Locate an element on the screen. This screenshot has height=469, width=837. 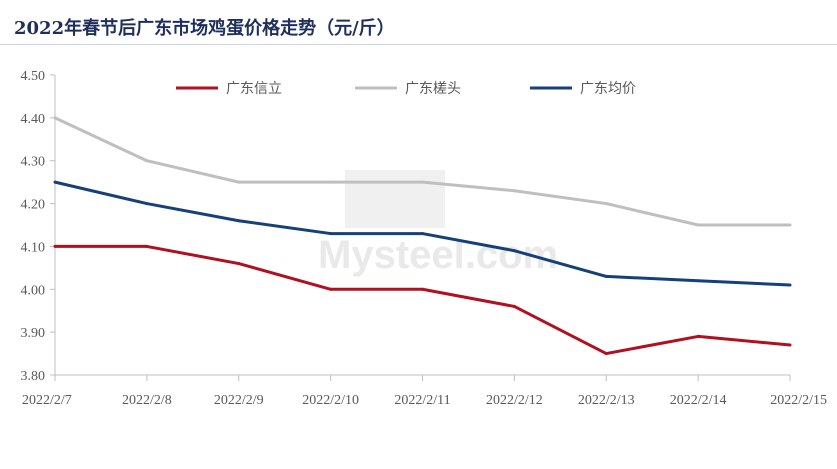
x-tick-label: 2022/2/7 is located at coordinates (47, 400).